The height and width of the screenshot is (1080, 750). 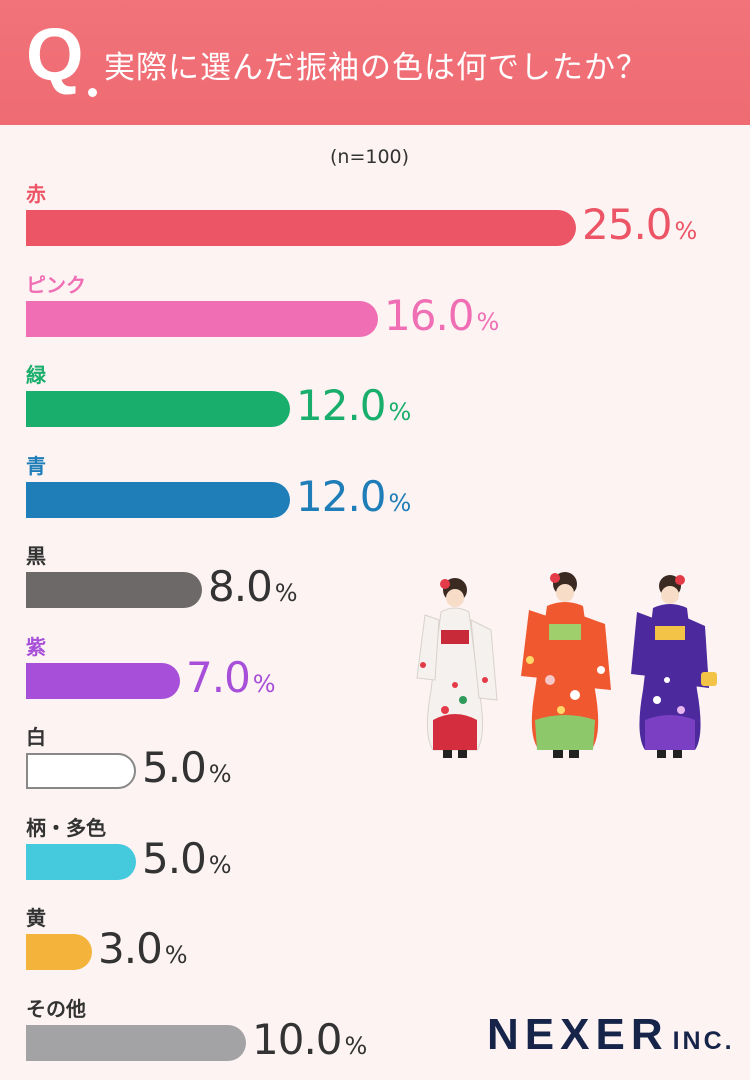 I want to click on value-label: 3.0%, so click(x=143, y=949).